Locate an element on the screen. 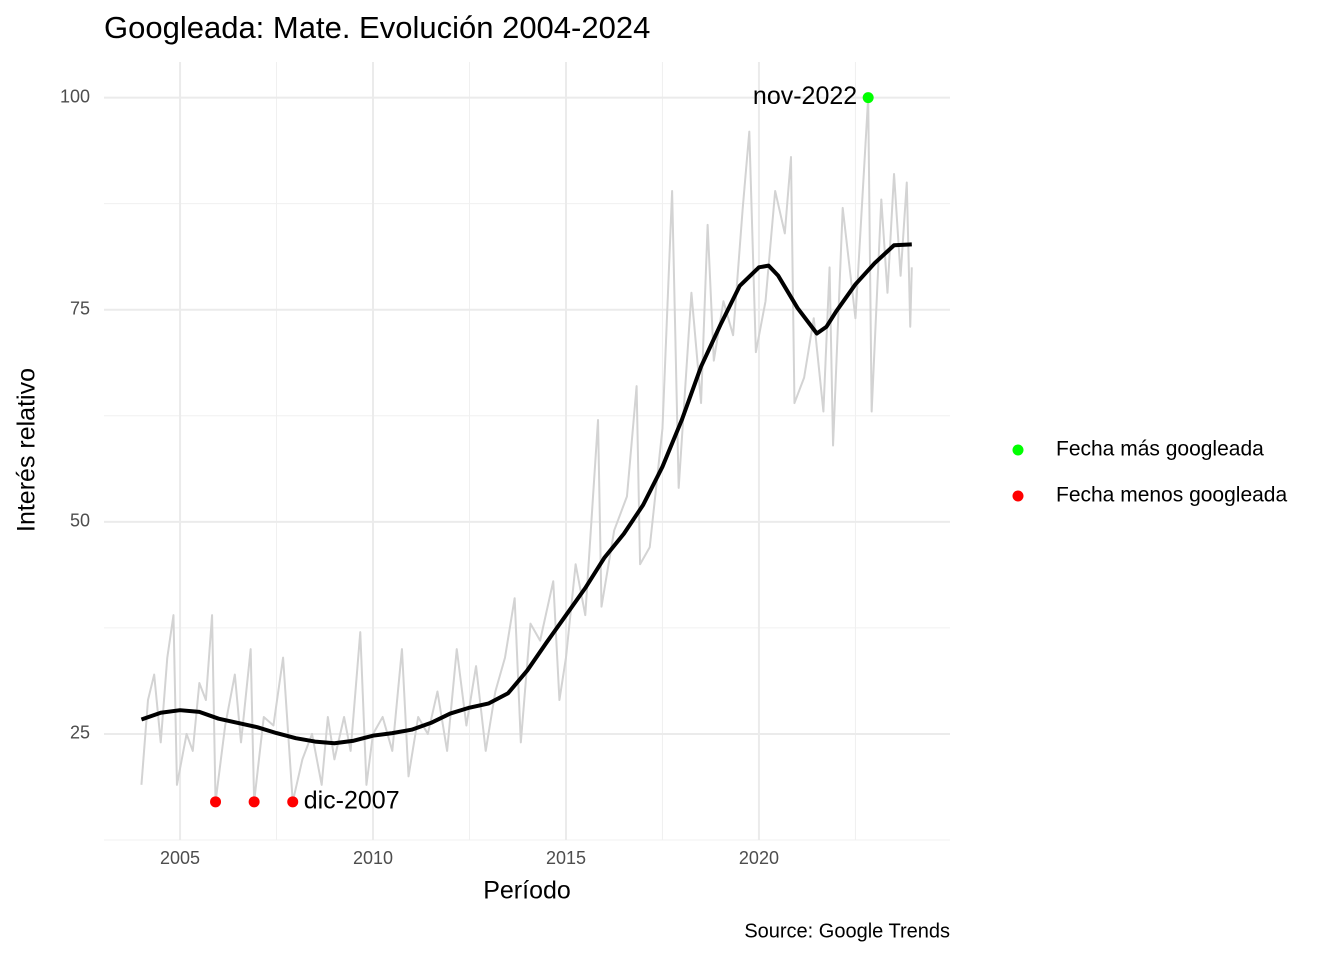 This screenshot has height=960, width=1344. annotation: dic-2007 is located at coordinates (352, 800).